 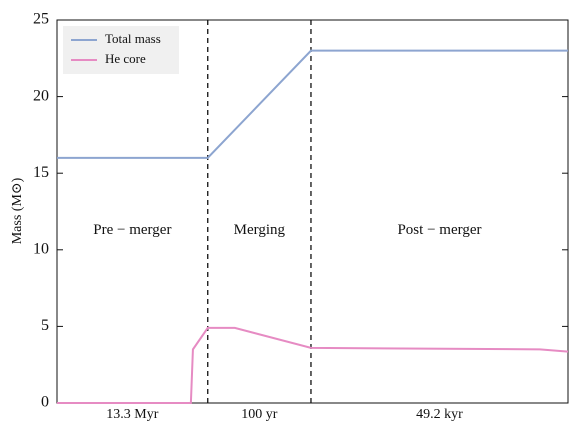 What do you see at coordinates (45, 325) in the screenshot?
I see `y-tick-label: 5` at bounding box center [45, 325].